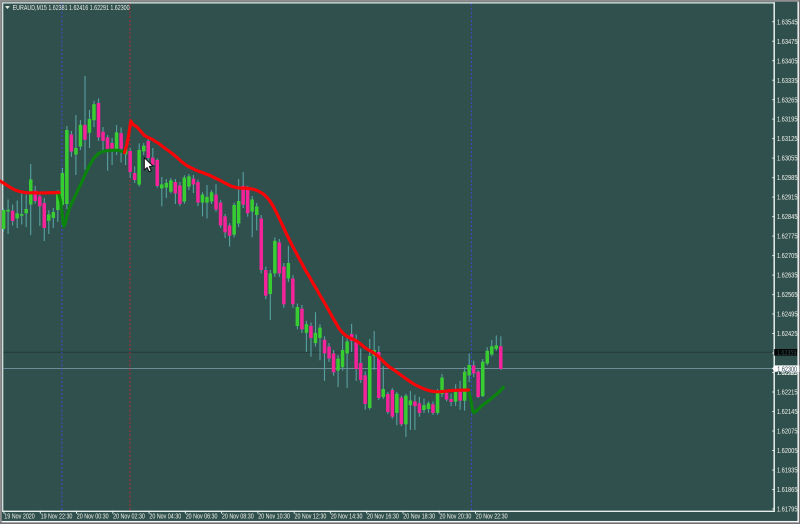 This screenshot has height=524, width=800. Describe the element at coordinates (93, 517) in the screenshot. I see `svg-text: 20 Nov 00:30` at that location.